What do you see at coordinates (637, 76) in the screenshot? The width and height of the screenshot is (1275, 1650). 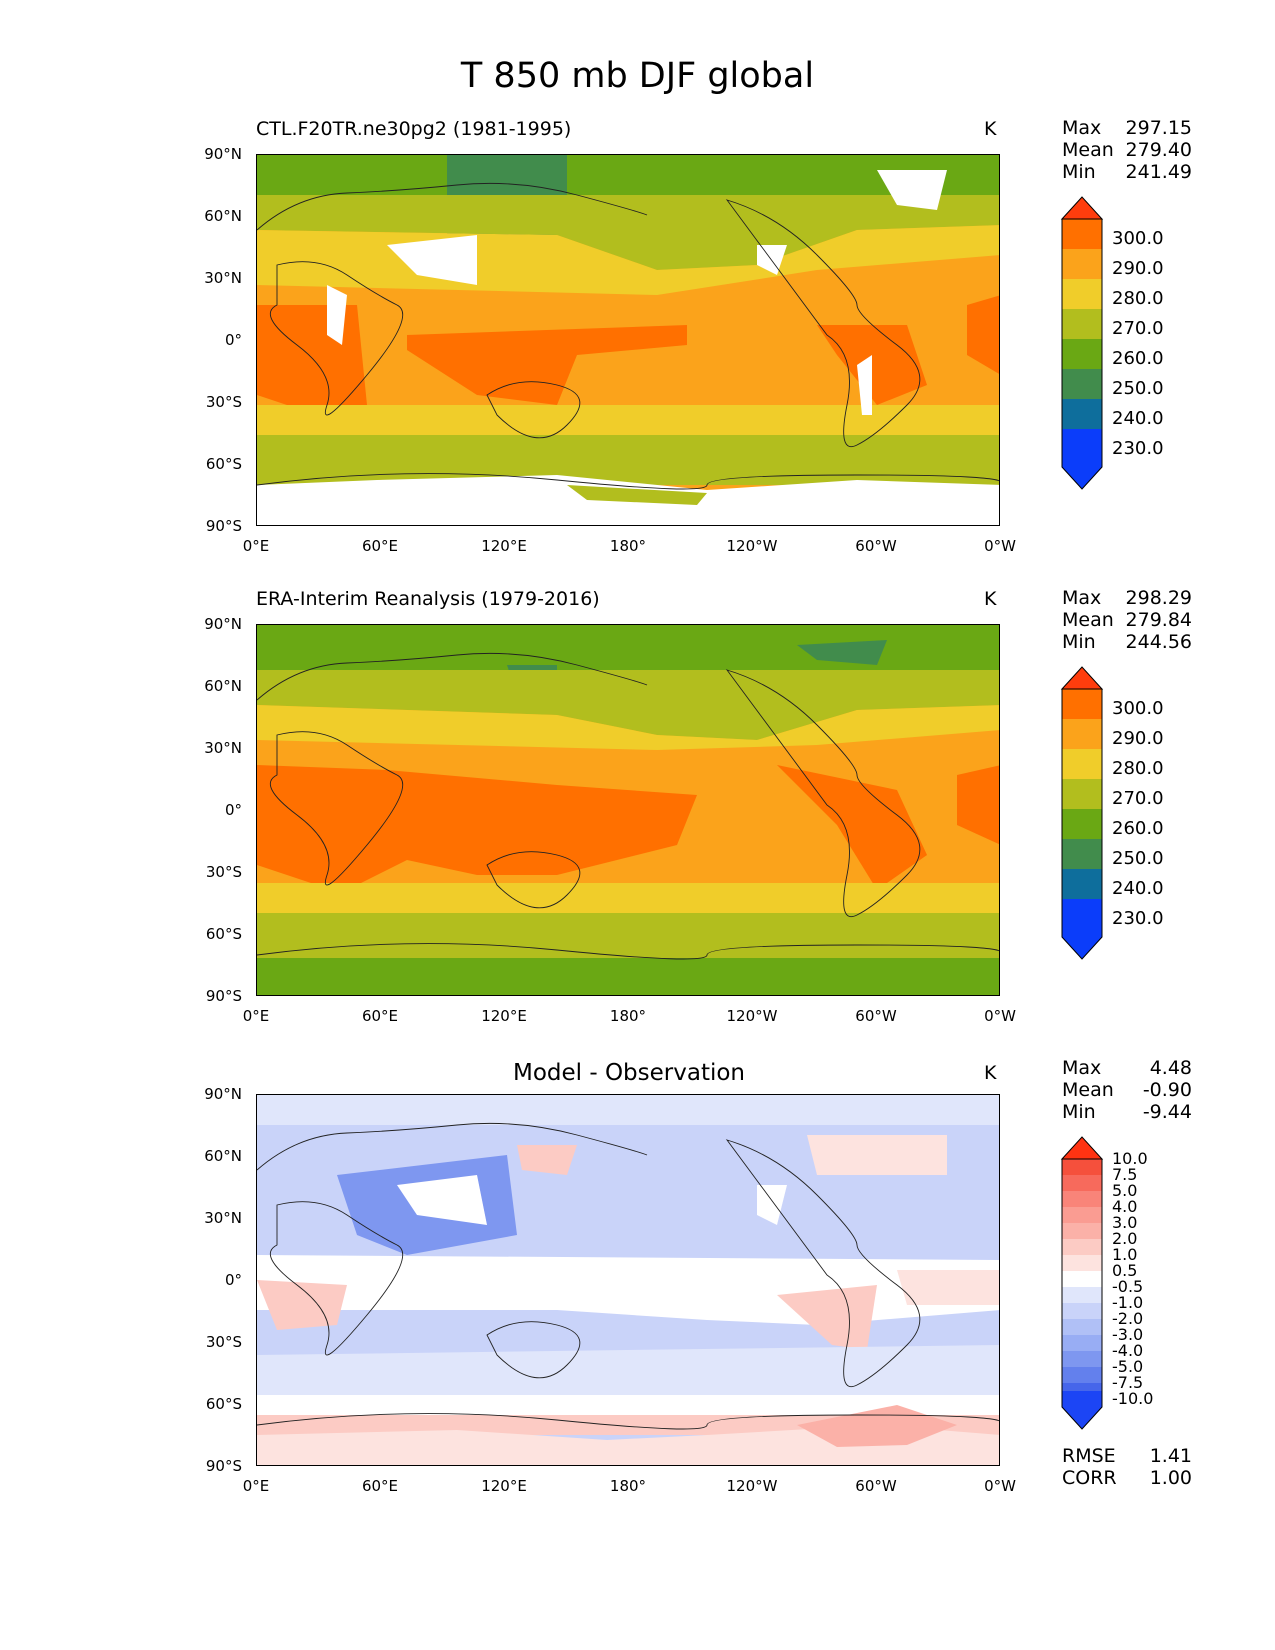 I see `figure-title: T 850 mb DJF global` at bounding box center [637, 76].